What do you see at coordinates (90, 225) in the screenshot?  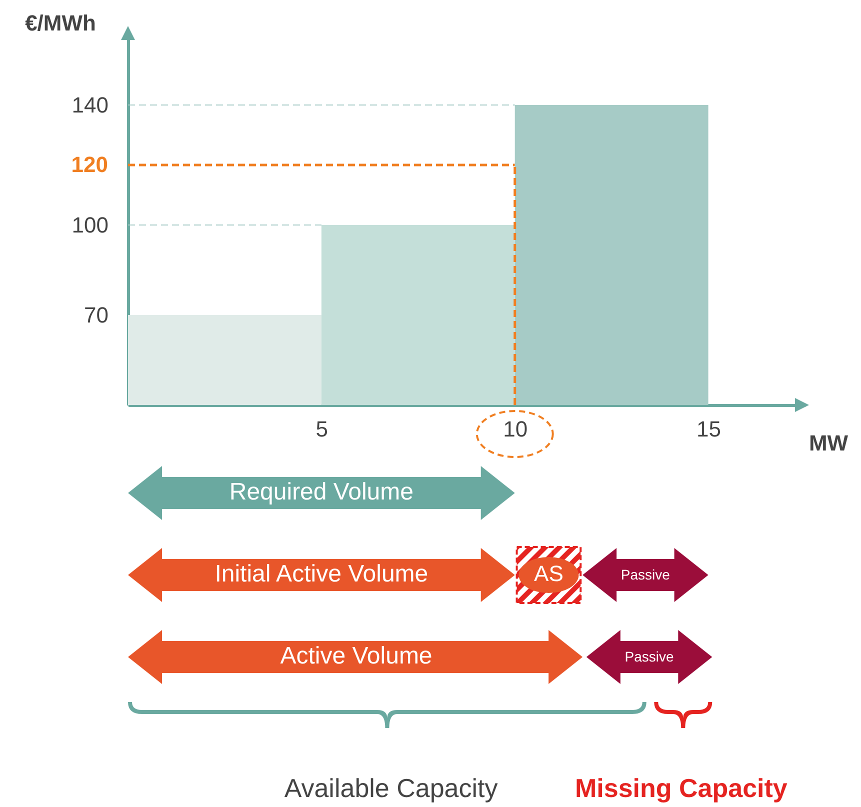 I see `y-tick-label: 100` at bounding box center [90, 225].